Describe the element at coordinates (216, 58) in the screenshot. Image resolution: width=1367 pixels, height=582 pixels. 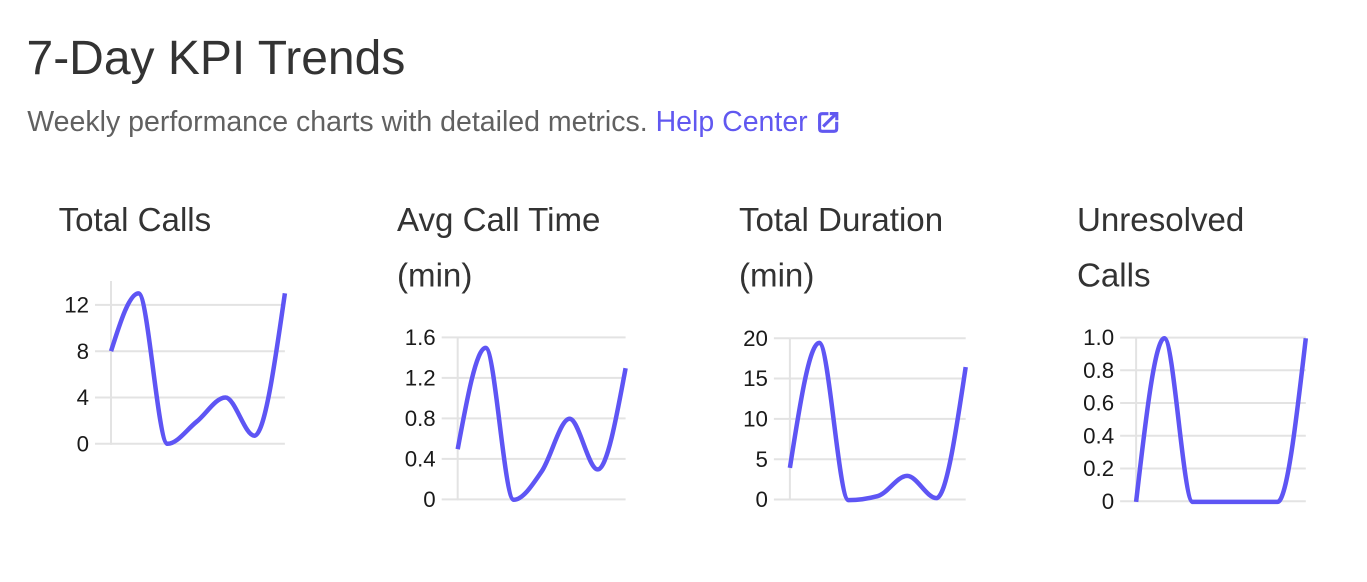
I see `svg-text: 7-Day KPI Trends` at that location.